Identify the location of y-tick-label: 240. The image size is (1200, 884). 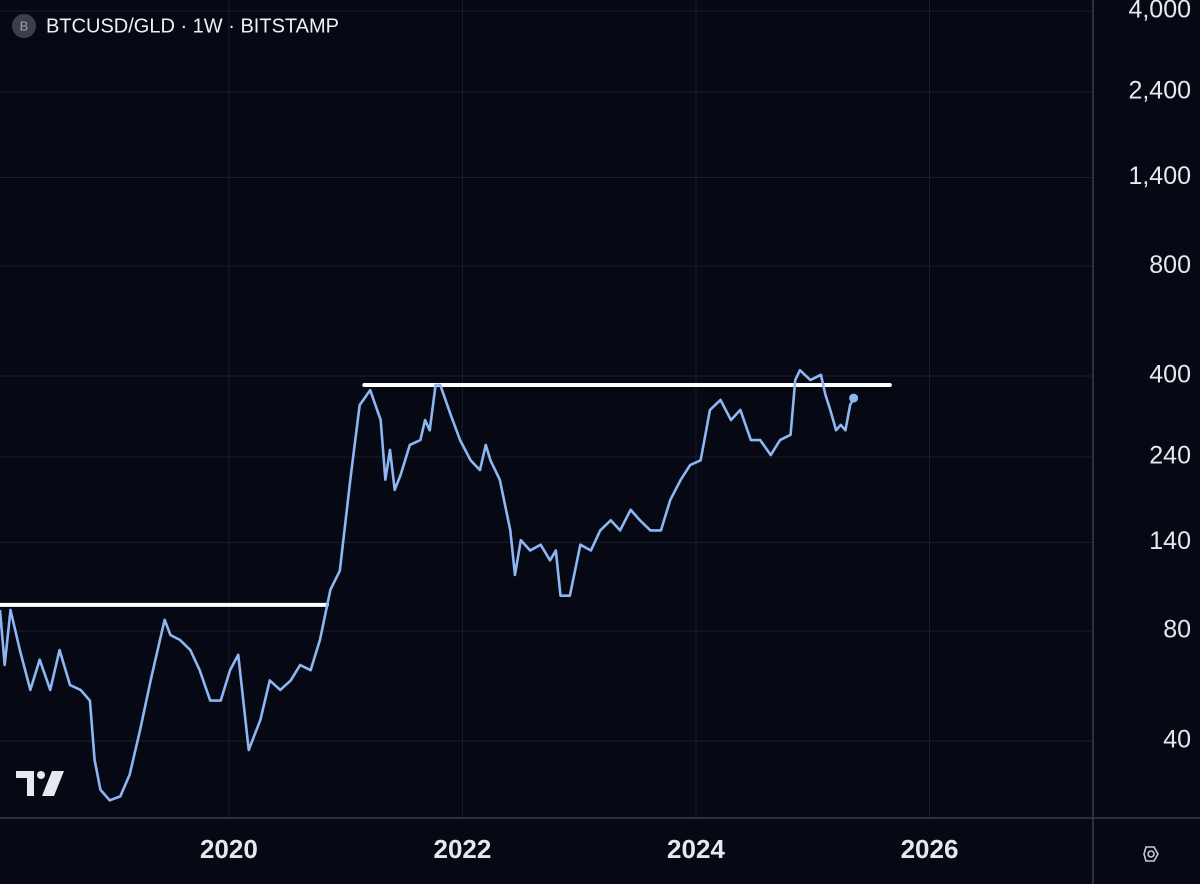
(1170, 456).